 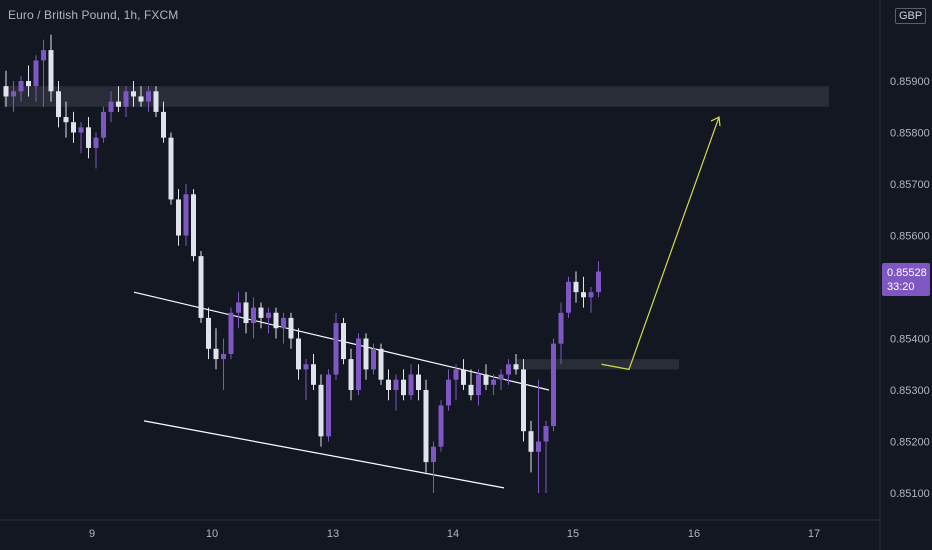 What do you see at coordinates (901, 287) in the screenshot?
I see `bar-countdown: 33:20` at bounding box center [901, 287].